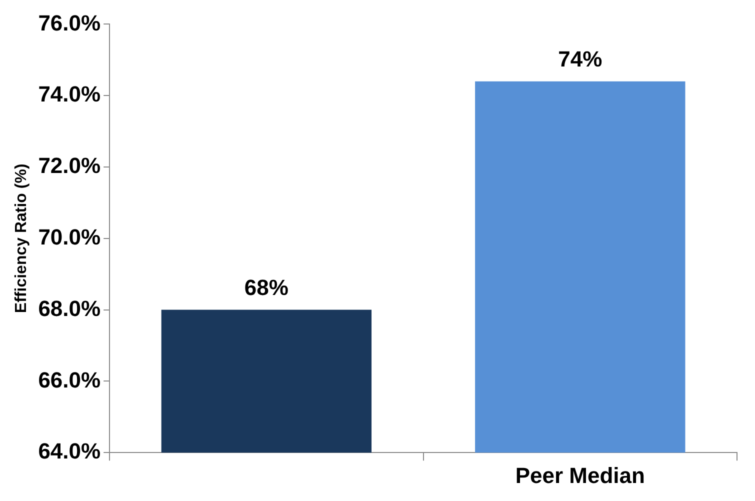 The height and width of the screenshot is (501, 755). What do you see at coordinates (580, 475) in the screenshot?
I see `x-tick-label: Peer Median` at bounding box center [580, 475].